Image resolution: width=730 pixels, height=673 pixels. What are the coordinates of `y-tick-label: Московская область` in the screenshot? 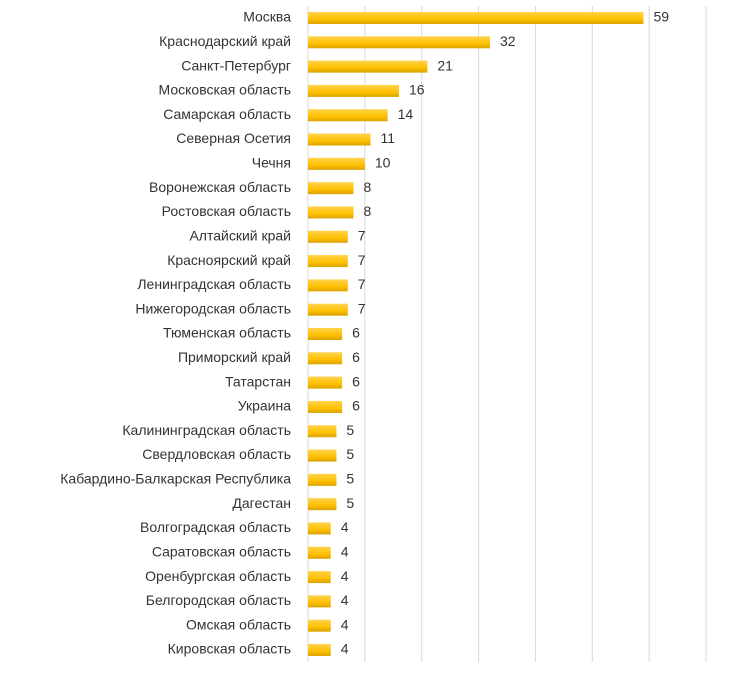 It's located at (225, 90).